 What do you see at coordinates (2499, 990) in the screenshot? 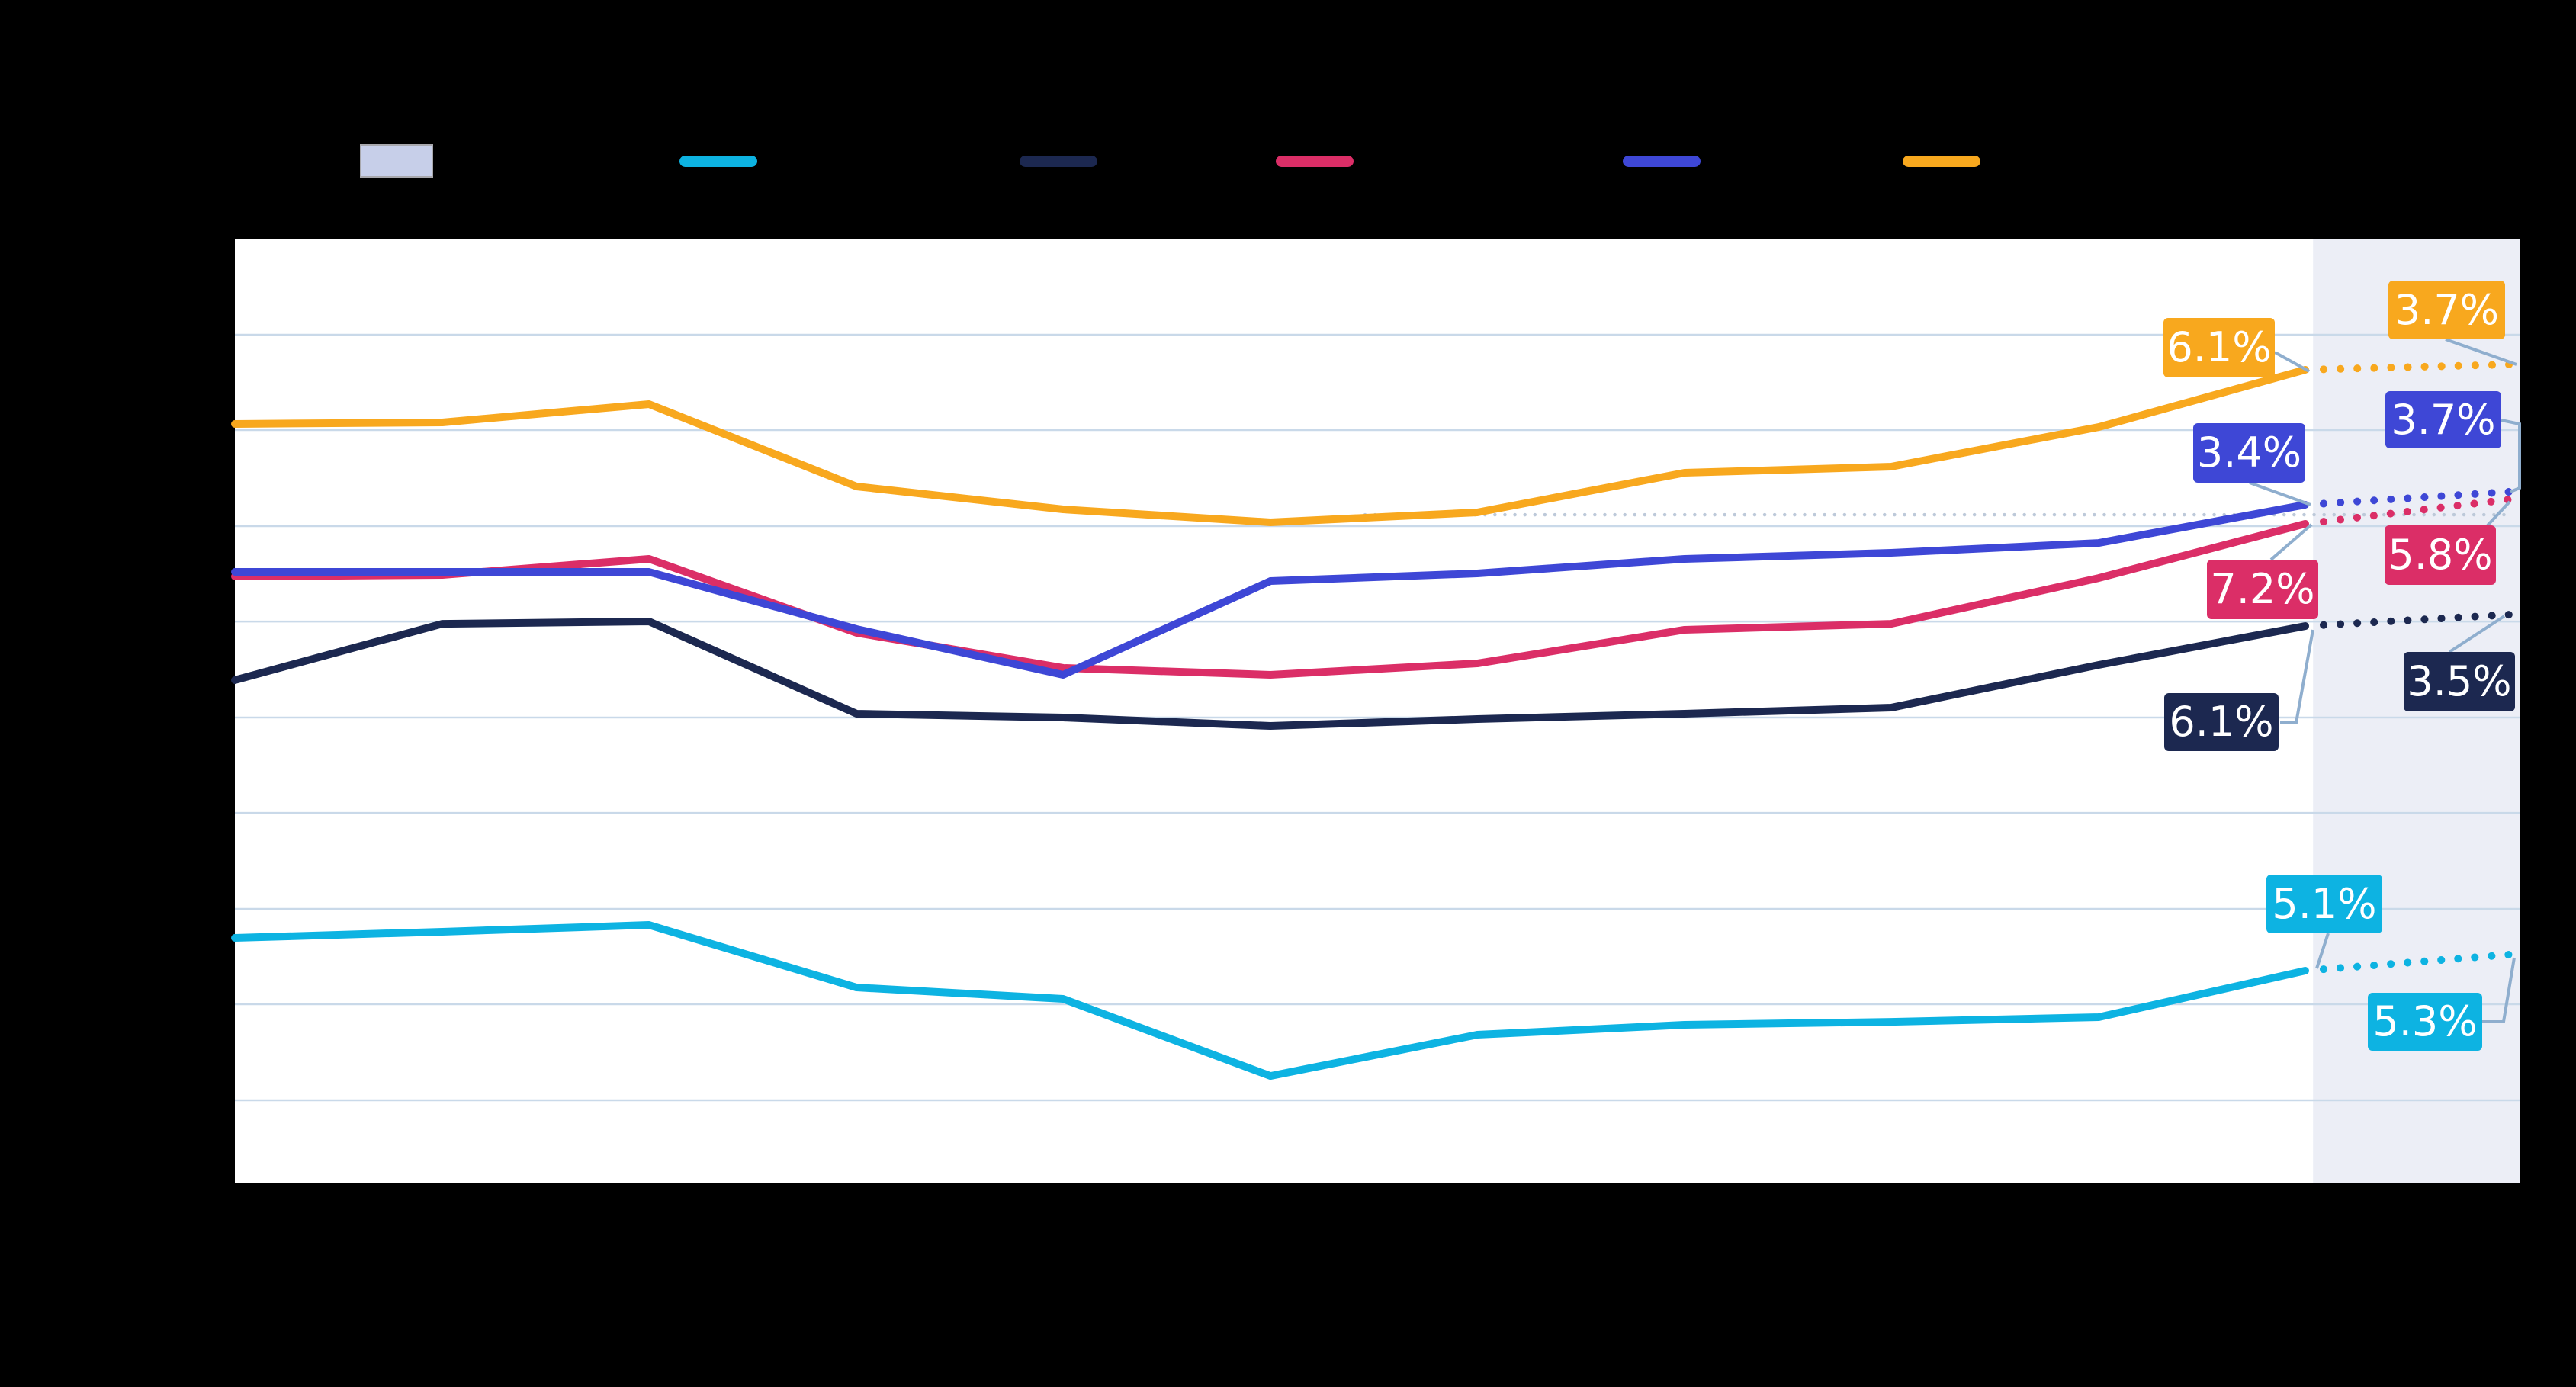
I see `leader-line-cyan-forecast` at bounding box center [2499, 990].